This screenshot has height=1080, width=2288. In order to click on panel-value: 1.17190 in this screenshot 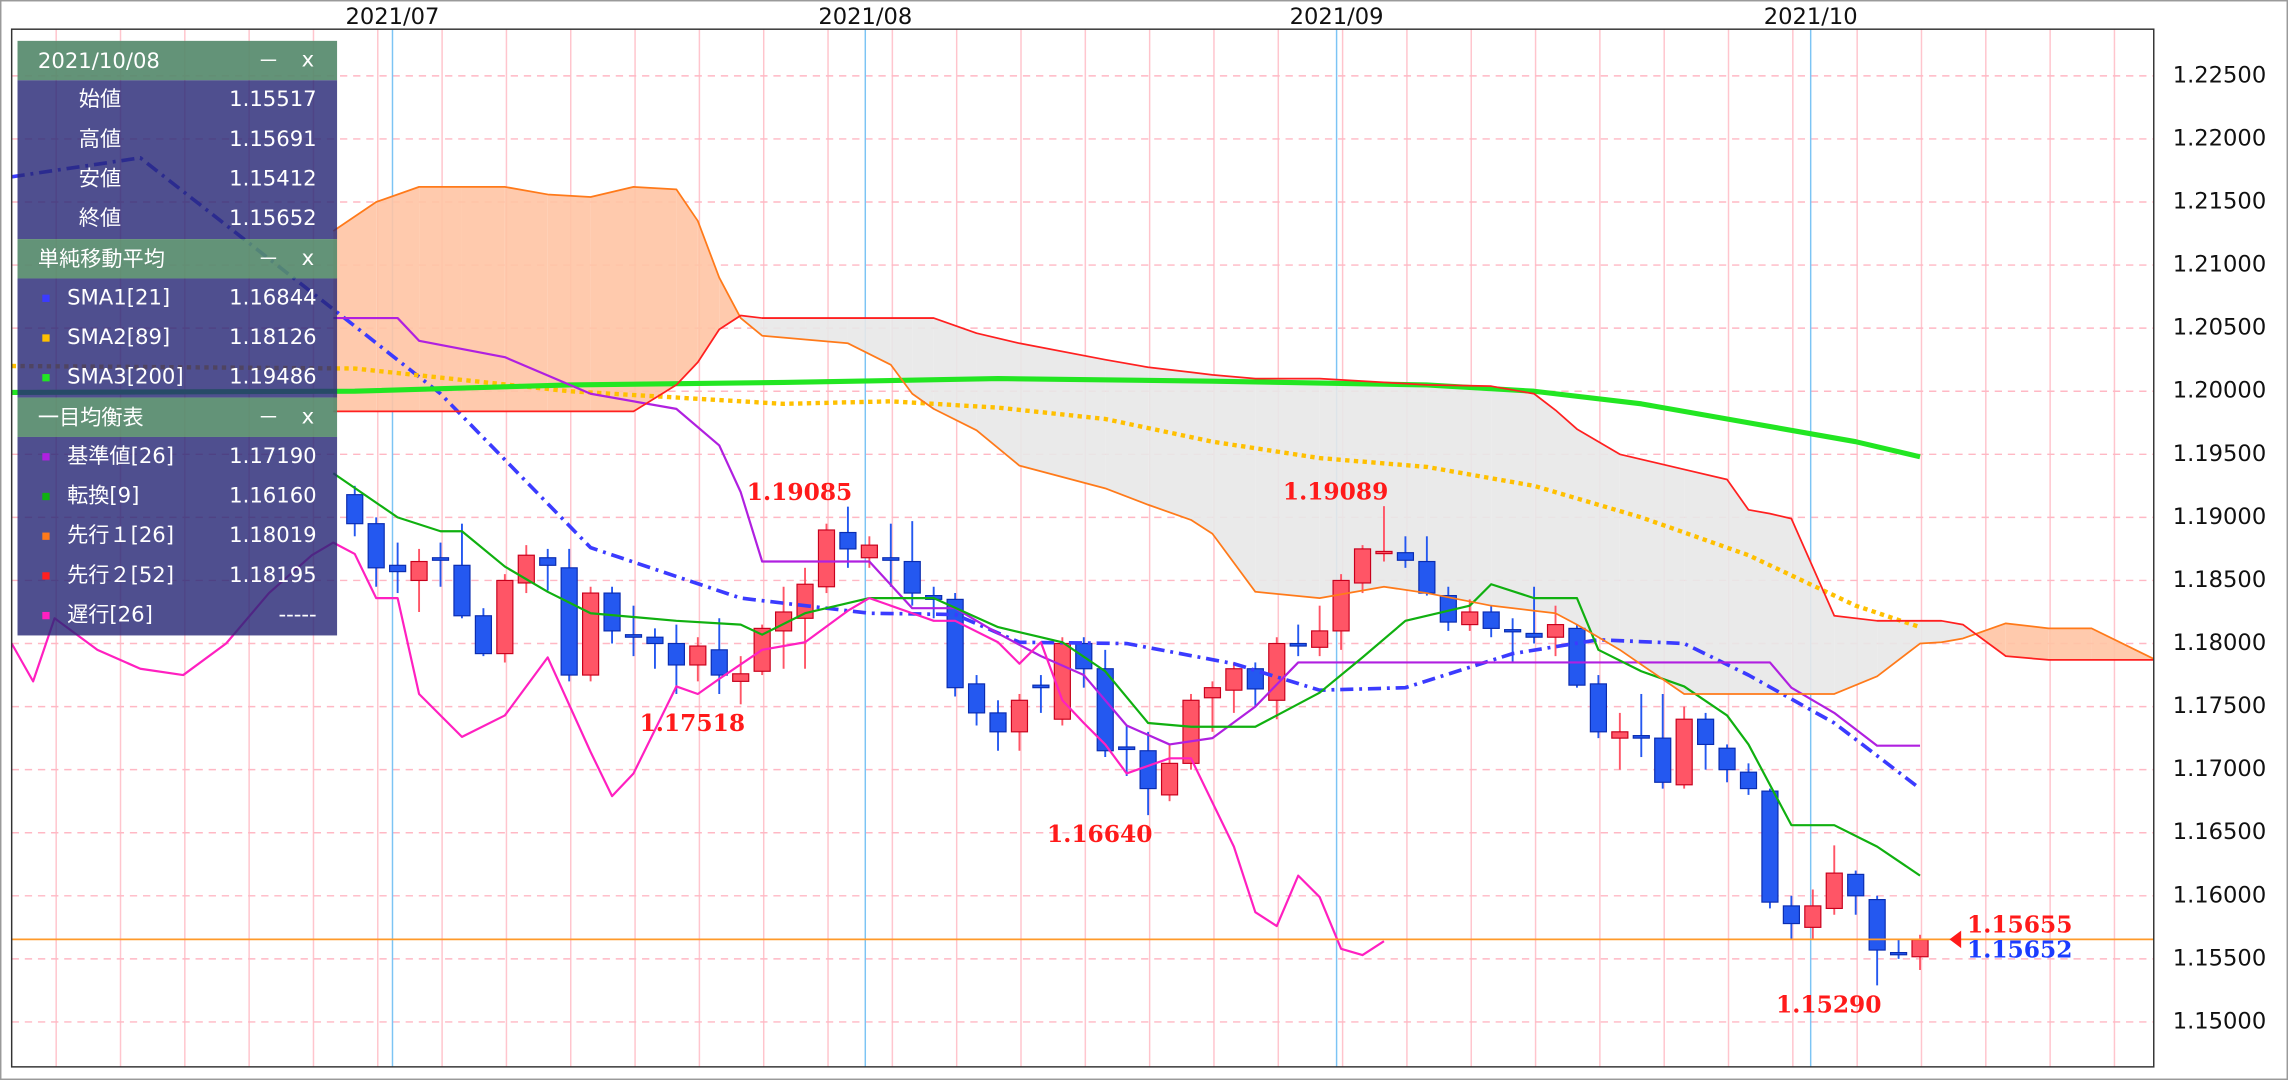, I will do `click(272, 455)`.